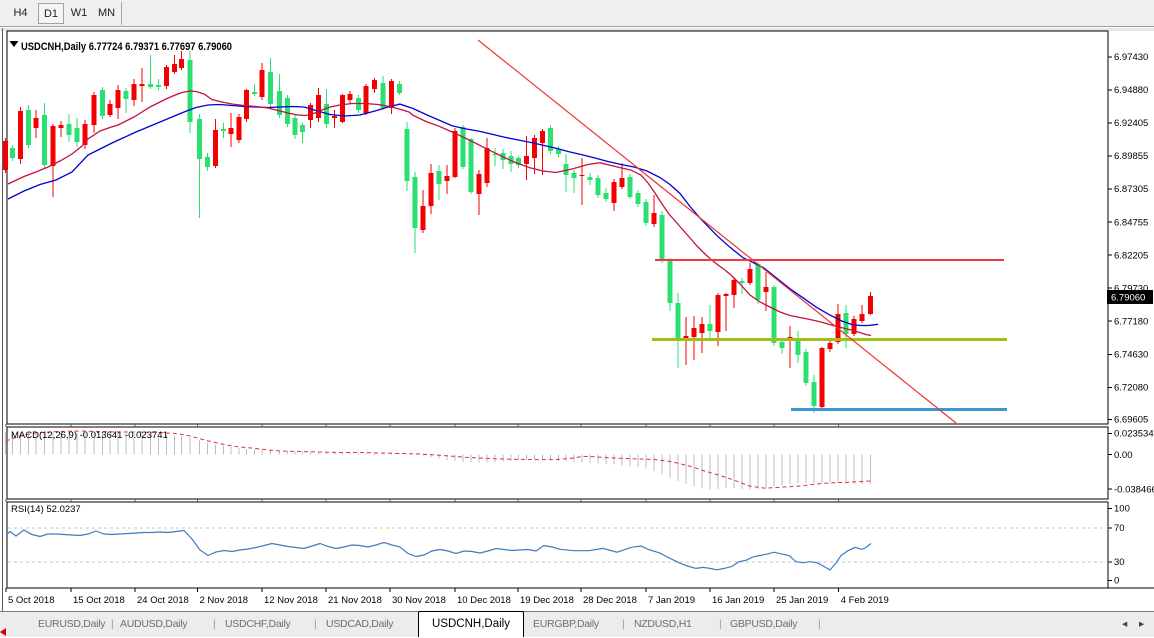  I want to click on svg-text: -0.038466, so click(1134, 489).